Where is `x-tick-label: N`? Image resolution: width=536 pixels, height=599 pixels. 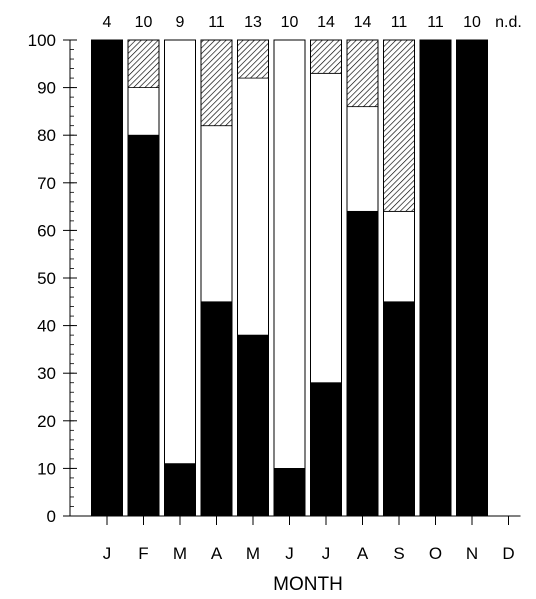 x-tick-label: N is located at coordinates (472, 553).